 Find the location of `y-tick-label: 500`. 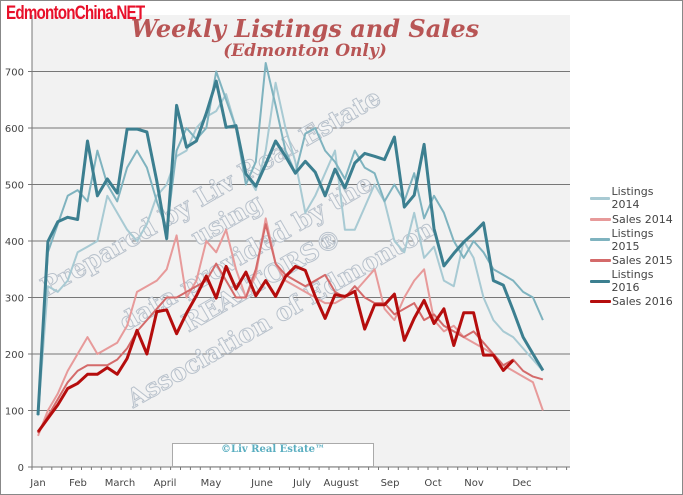

y-tick-label: 500 is located at coordinates (14, 186).